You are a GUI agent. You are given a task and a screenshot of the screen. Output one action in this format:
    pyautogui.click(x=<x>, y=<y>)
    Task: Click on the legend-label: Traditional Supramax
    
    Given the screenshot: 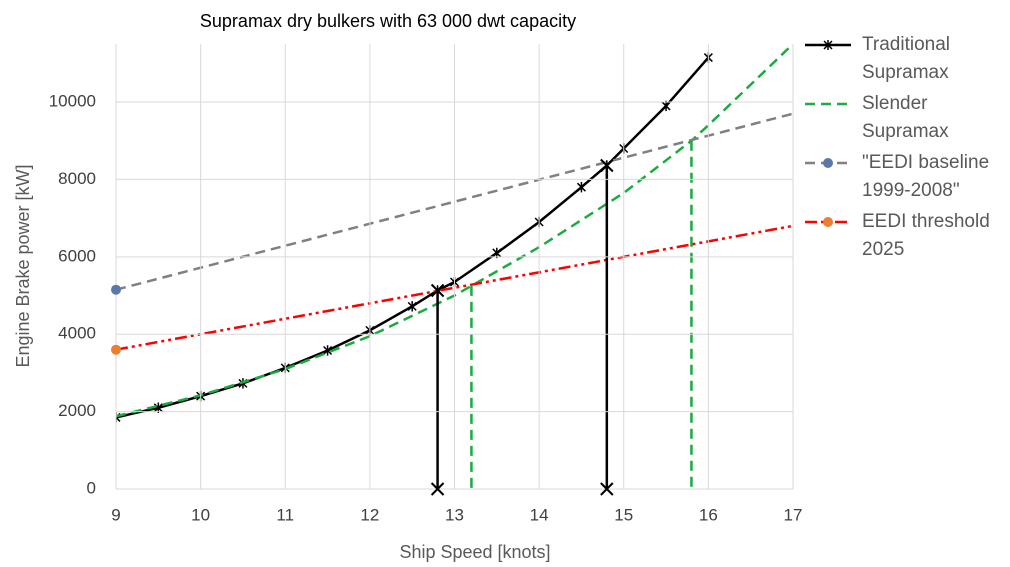 What is the action you would take?
    pyautogui.click(x=906, y=58)
    